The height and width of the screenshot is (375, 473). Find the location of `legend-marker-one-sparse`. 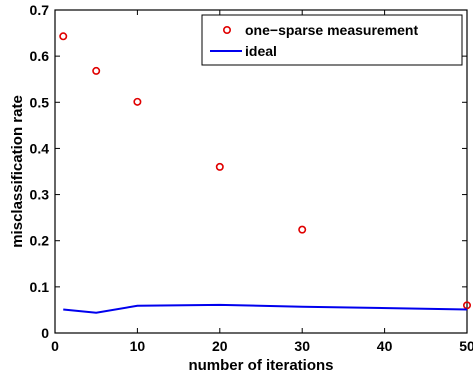

legend-marker-one-sparse is located at coordinates (227, 29).